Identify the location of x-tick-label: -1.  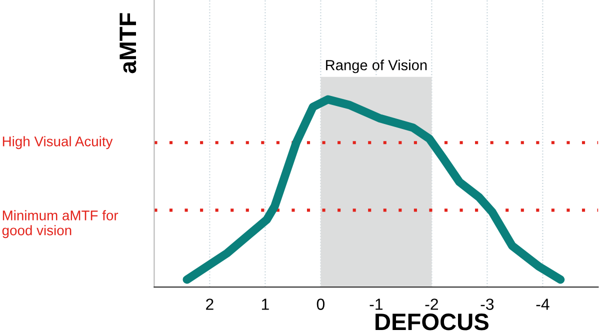
(376, 304).